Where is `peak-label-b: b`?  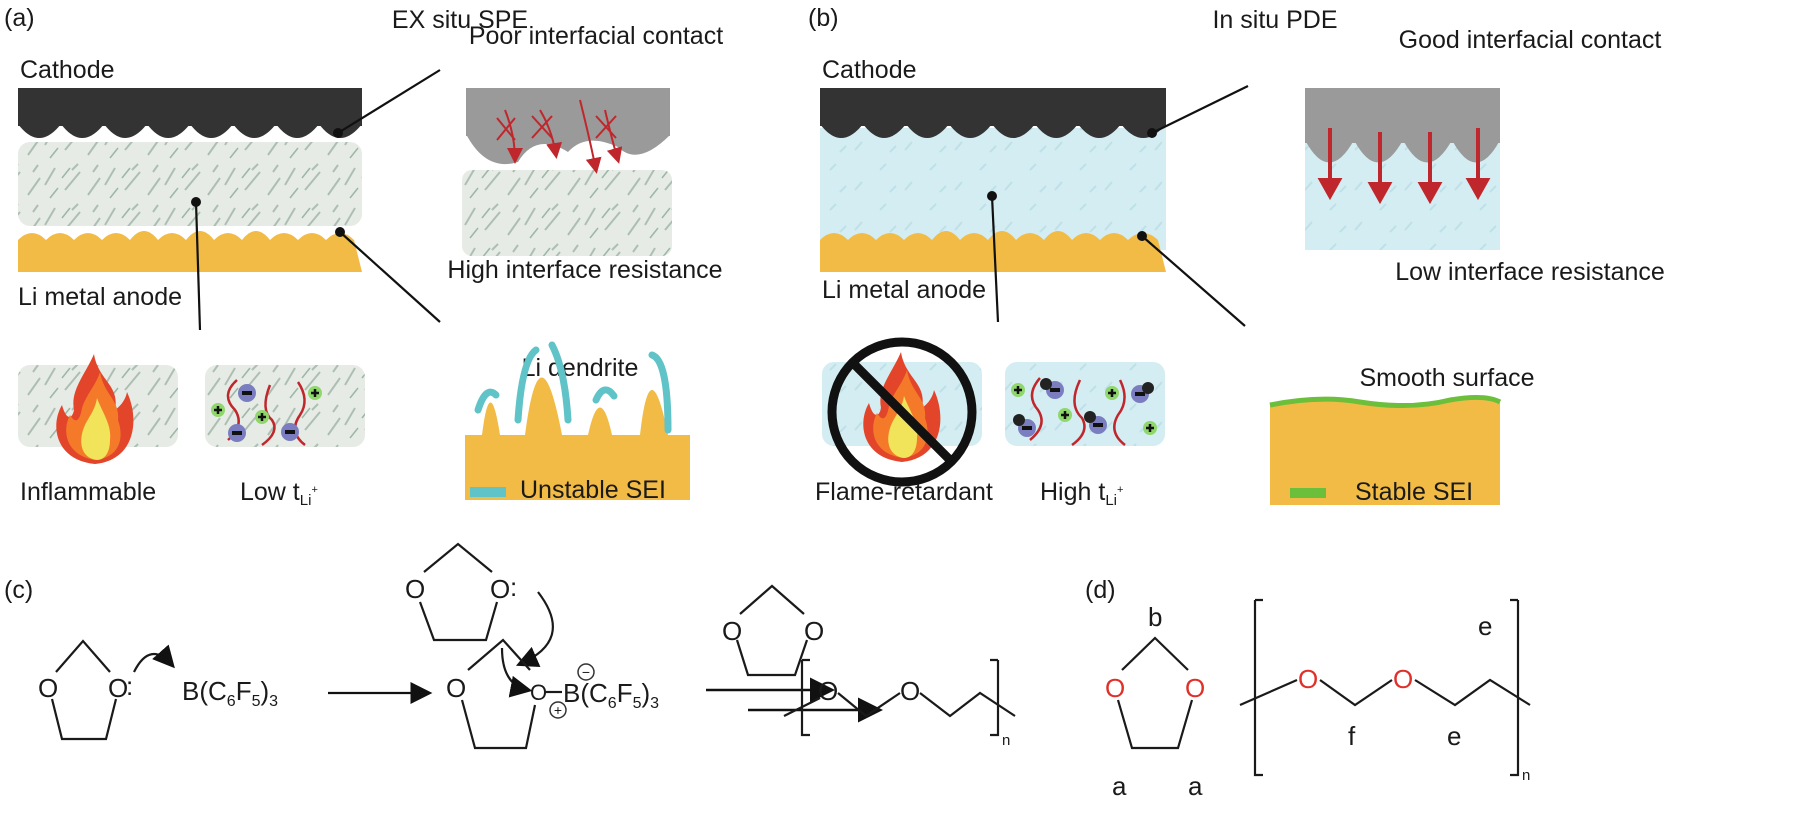 peak-label-b: b is located at coordinates (1155, 617).